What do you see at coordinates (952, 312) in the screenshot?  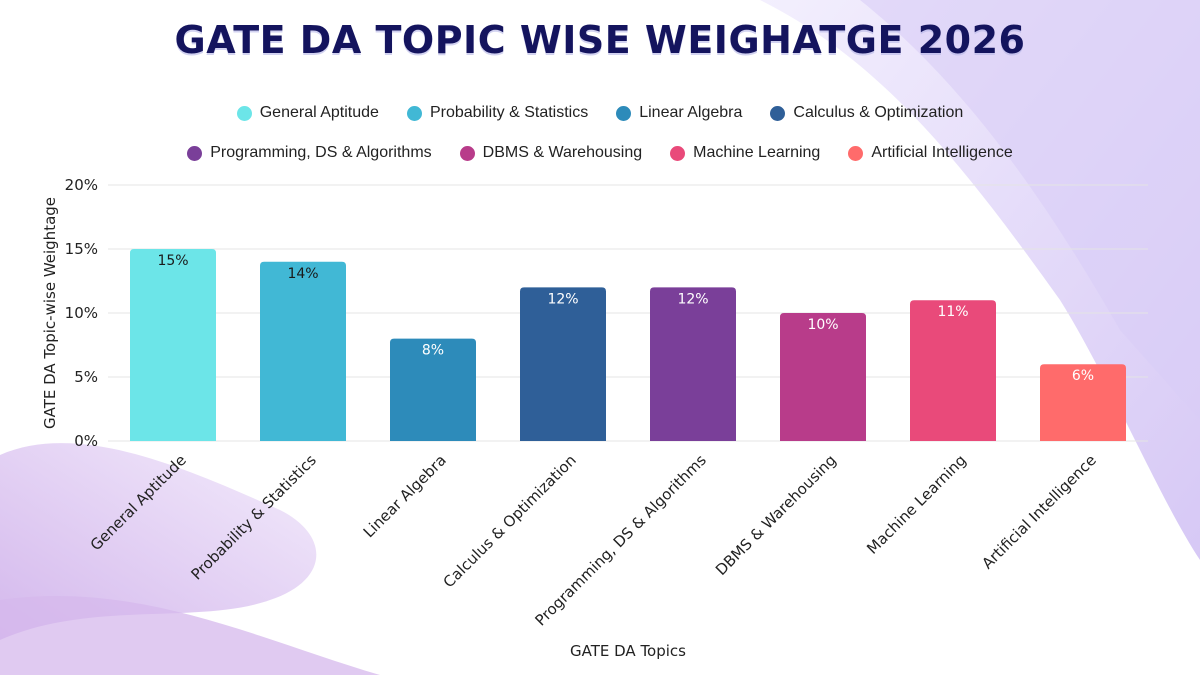 I see `data-label: 11%` at bounding box center [952, 312].